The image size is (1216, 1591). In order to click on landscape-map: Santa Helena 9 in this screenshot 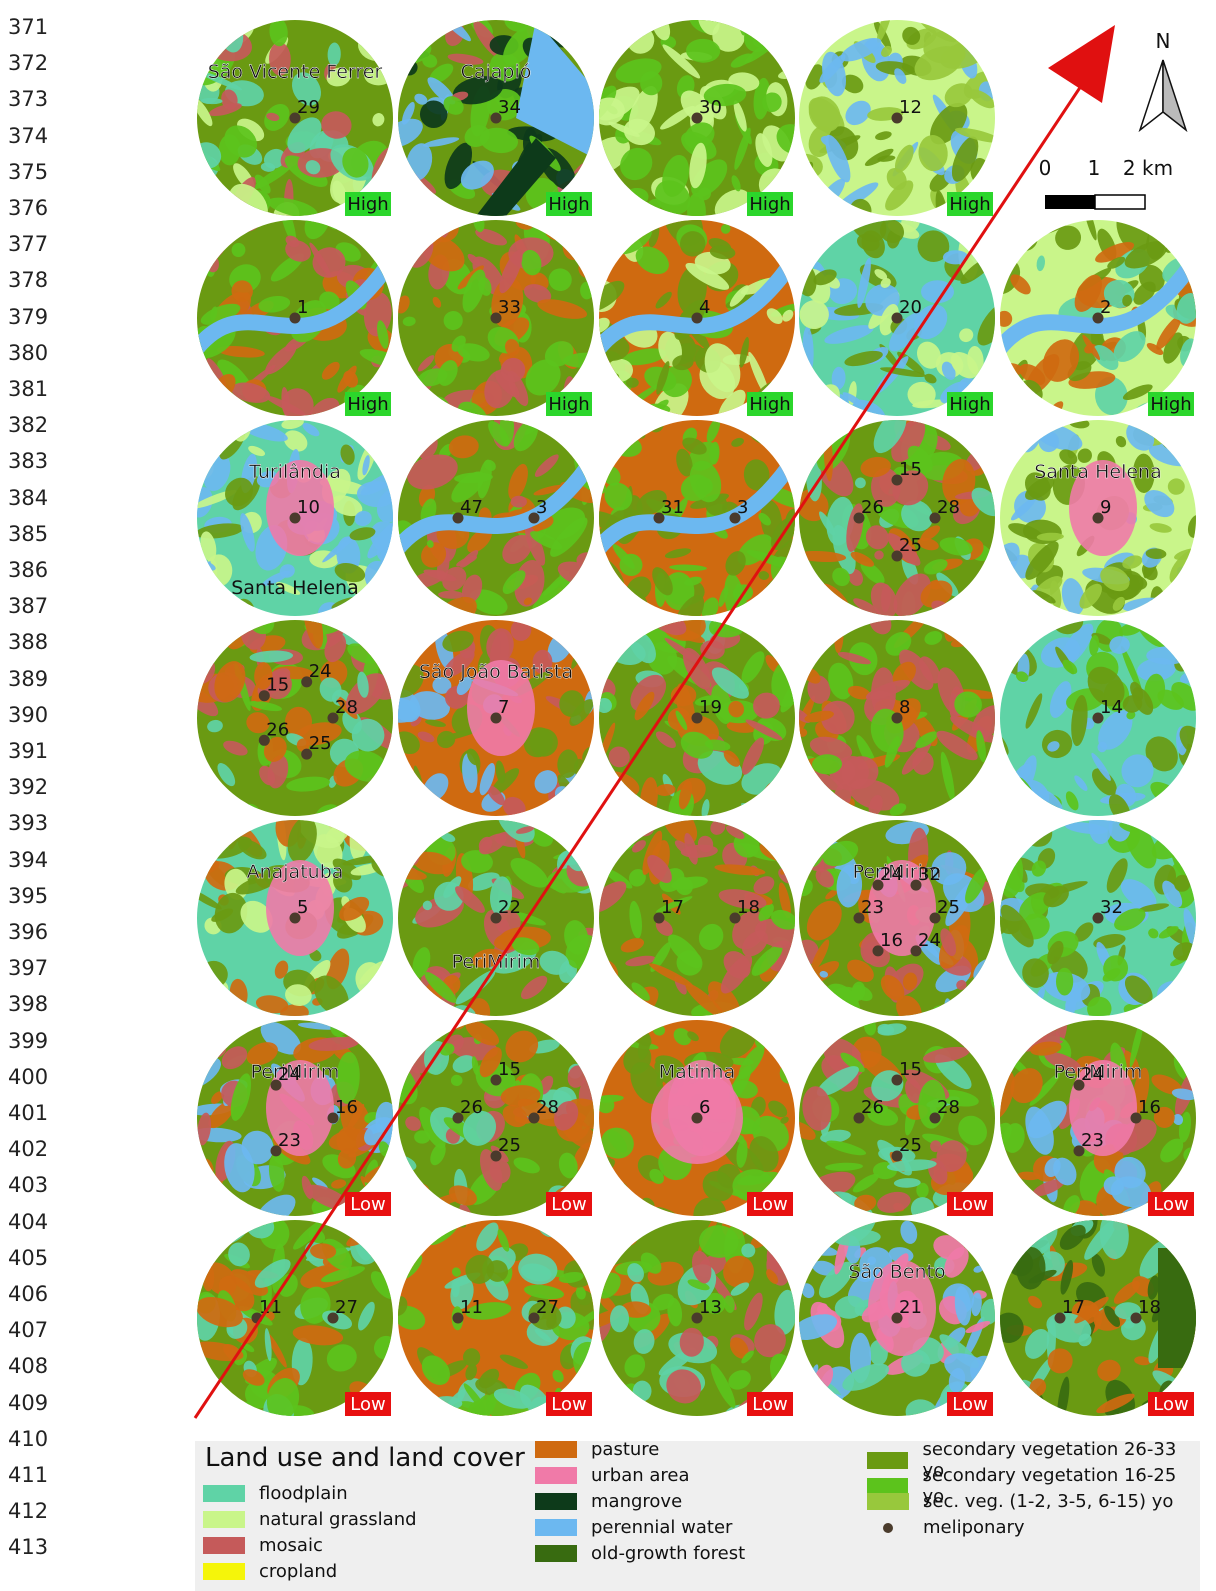, I will do `click(1098, 518)`.